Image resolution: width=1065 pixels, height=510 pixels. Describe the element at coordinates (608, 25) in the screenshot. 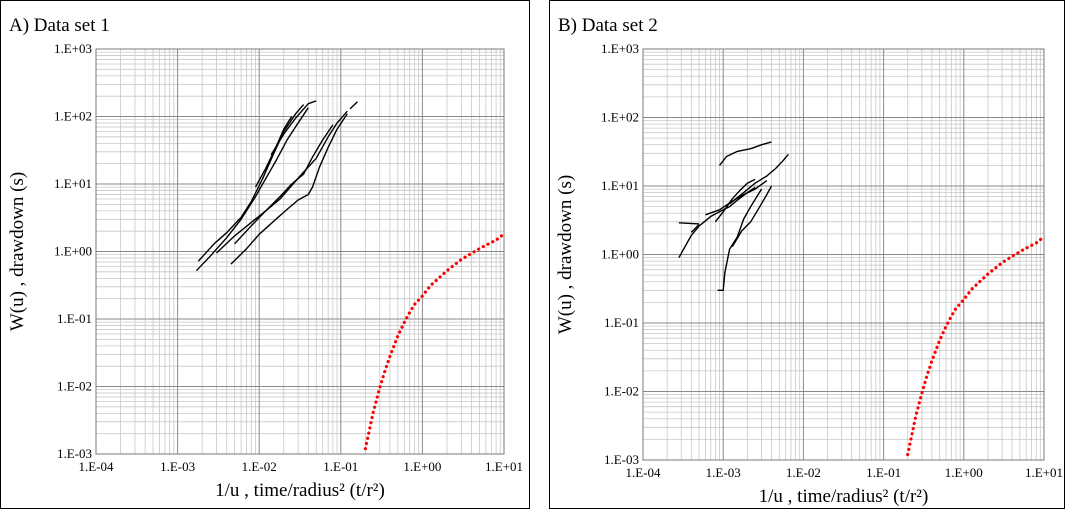

I see `chart-title: B) Data set 2` at that location.